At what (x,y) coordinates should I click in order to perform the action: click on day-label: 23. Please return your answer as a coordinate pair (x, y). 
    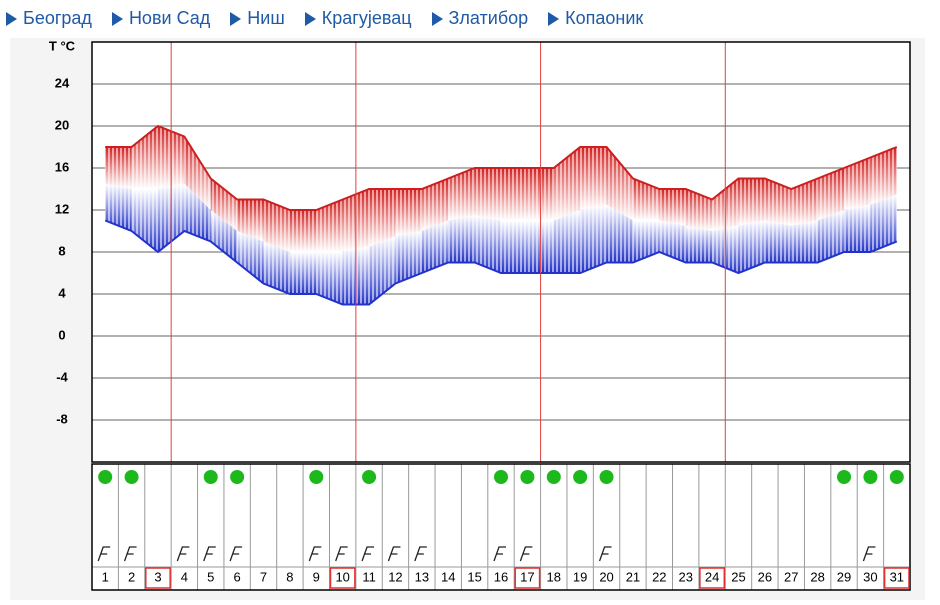
    Looking at the image, I should click on (685, 576).